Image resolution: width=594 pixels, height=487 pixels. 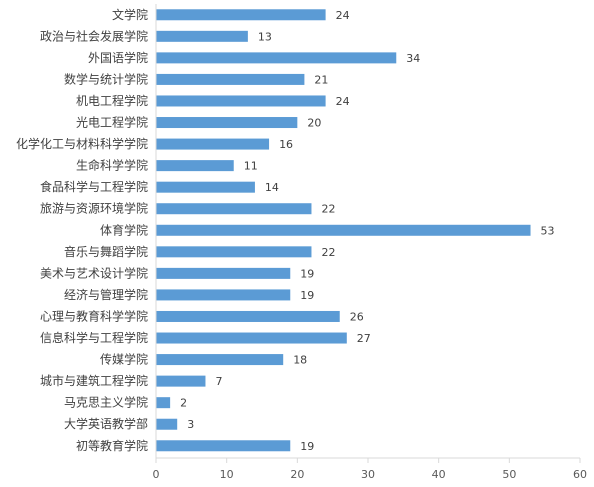 I want to click on category-label: 生命科学学院, so click(x=112, y=165).